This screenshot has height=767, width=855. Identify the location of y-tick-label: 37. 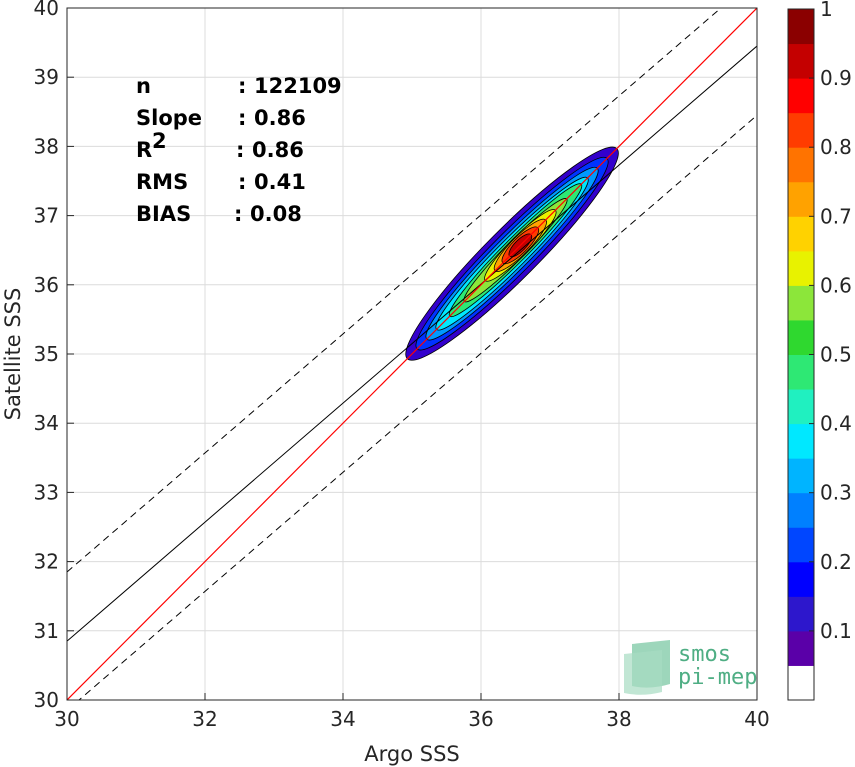
(46, 216).